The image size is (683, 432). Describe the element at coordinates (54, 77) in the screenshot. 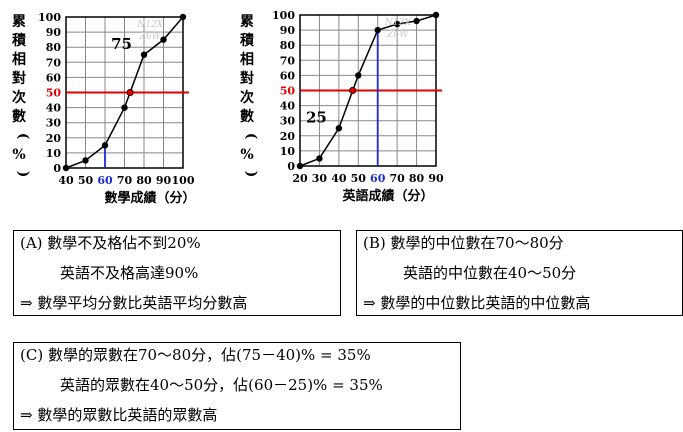

I see `math-ytick-label: 60` at that location.